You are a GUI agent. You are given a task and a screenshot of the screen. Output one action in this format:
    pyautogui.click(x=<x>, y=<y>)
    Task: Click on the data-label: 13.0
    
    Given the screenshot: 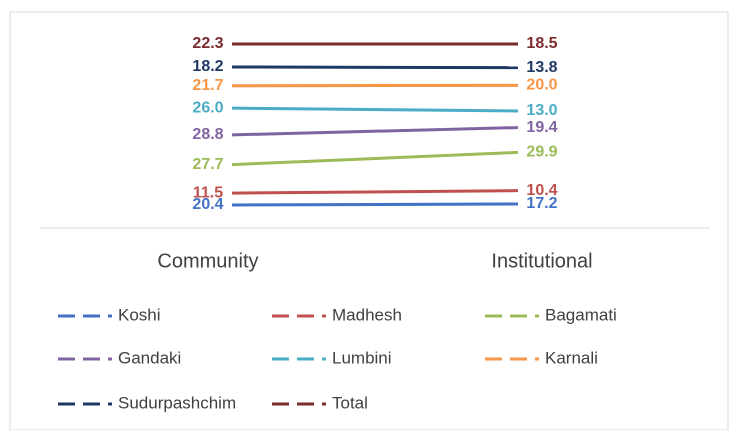 What is the action you would take?
    pyautogui.click(x=541, y=110)
    